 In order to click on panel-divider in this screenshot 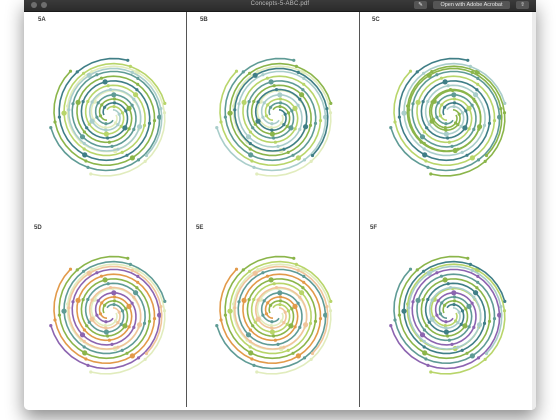, I will do `click(359, 209)`.